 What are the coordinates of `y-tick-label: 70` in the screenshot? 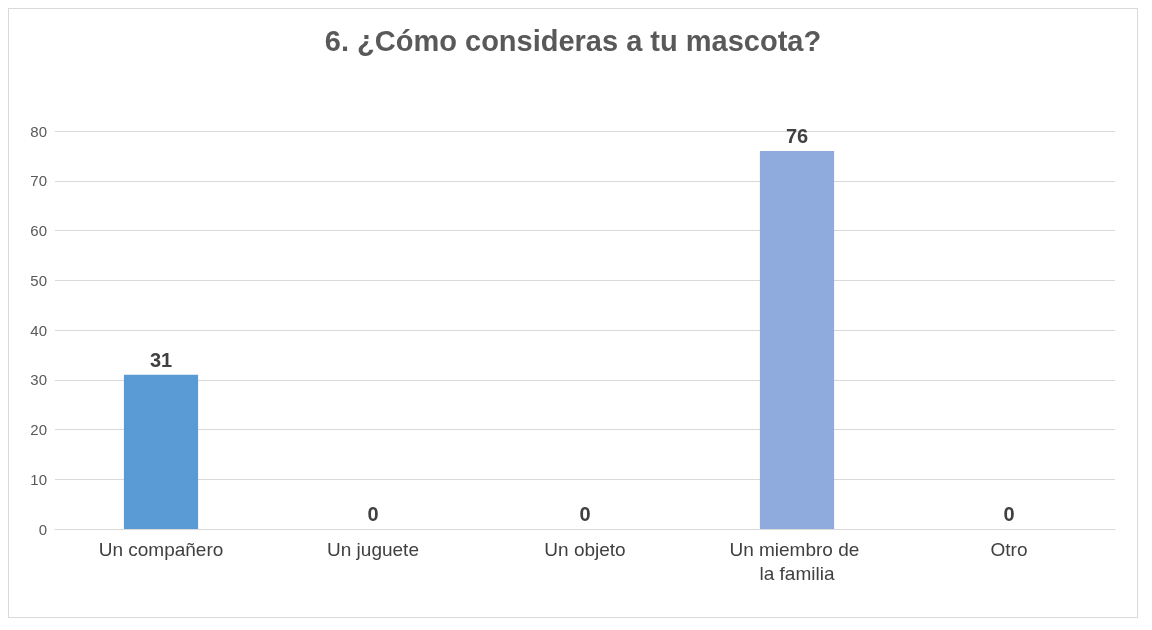 It's located at (38, 181).